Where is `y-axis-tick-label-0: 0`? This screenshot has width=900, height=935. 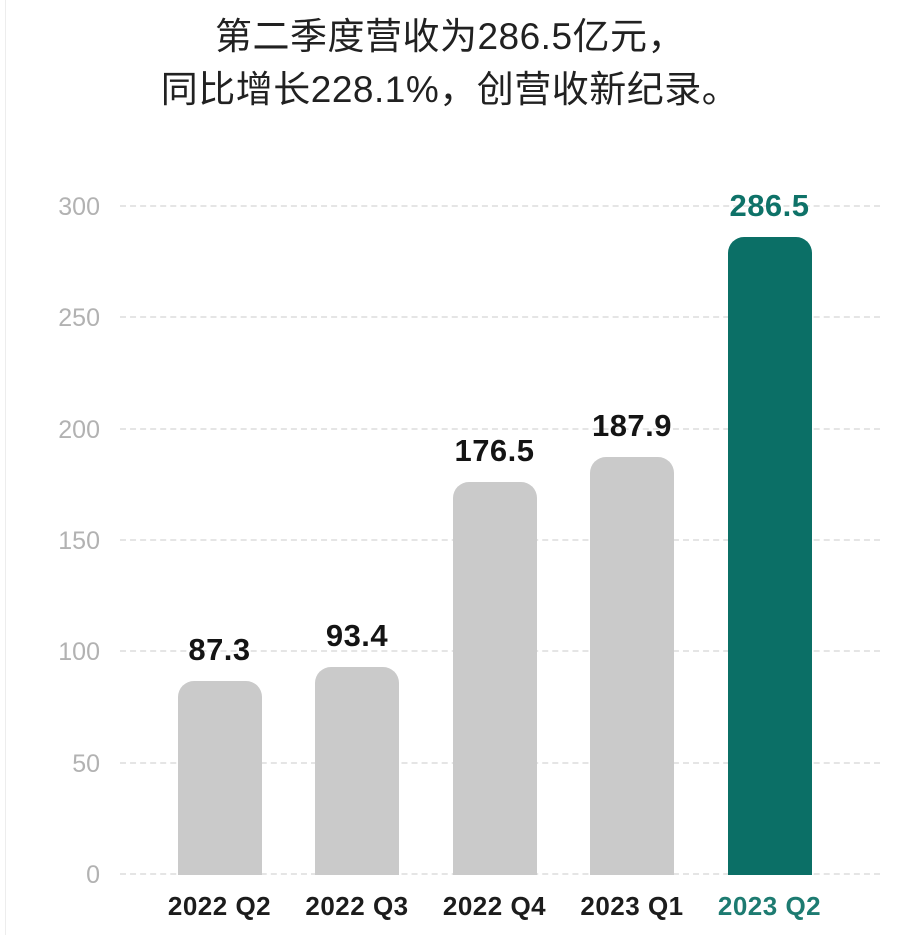 y-axis-tick-label-0: 0 is located at coordinates (93, 875).